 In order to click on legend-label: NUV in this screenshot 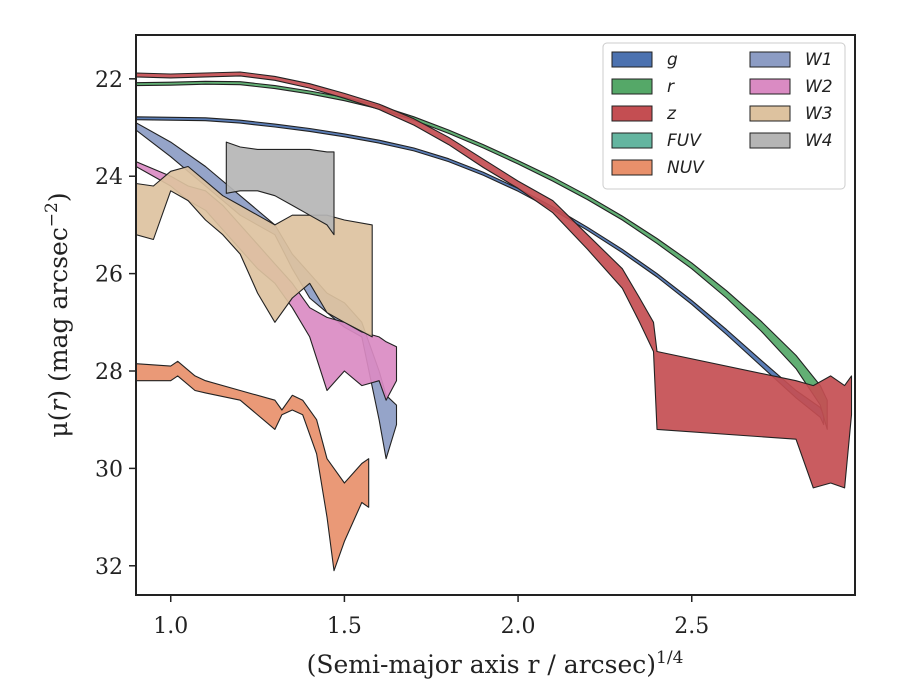, I will do `click(686, 168)`.